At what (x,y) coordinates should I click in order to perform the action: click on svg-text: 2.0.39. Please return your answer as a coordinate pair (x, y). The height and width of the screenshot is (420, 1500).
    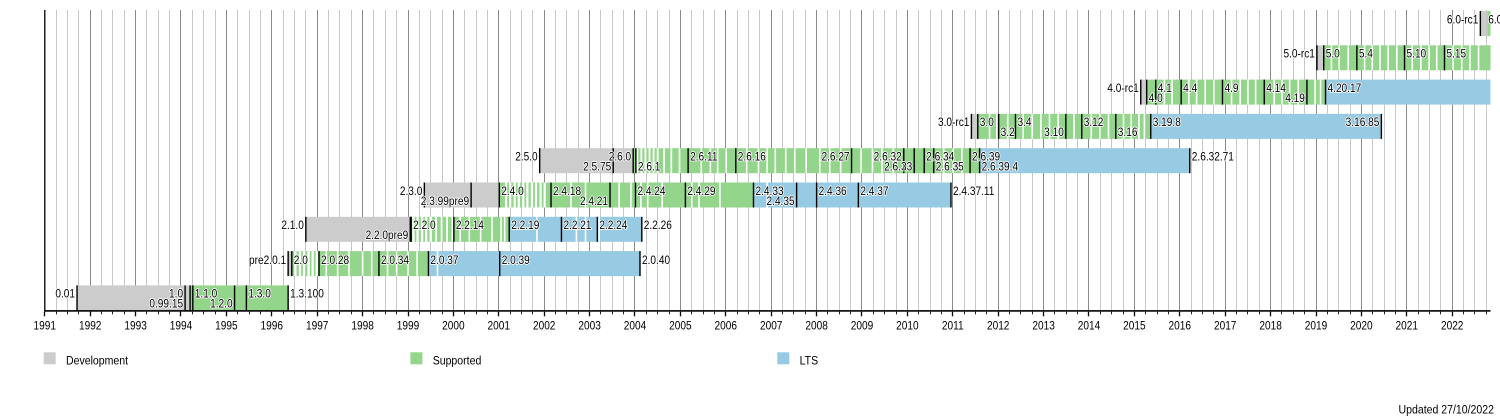
    Looking at the image, I should click on (516, 260).